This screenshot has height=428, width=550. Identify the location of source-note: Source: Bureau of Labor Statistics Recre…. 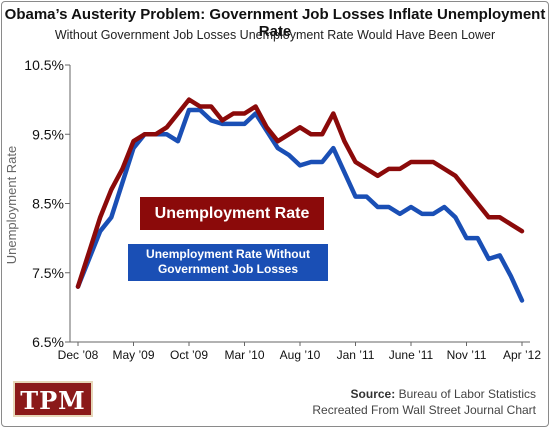
(424, 402).